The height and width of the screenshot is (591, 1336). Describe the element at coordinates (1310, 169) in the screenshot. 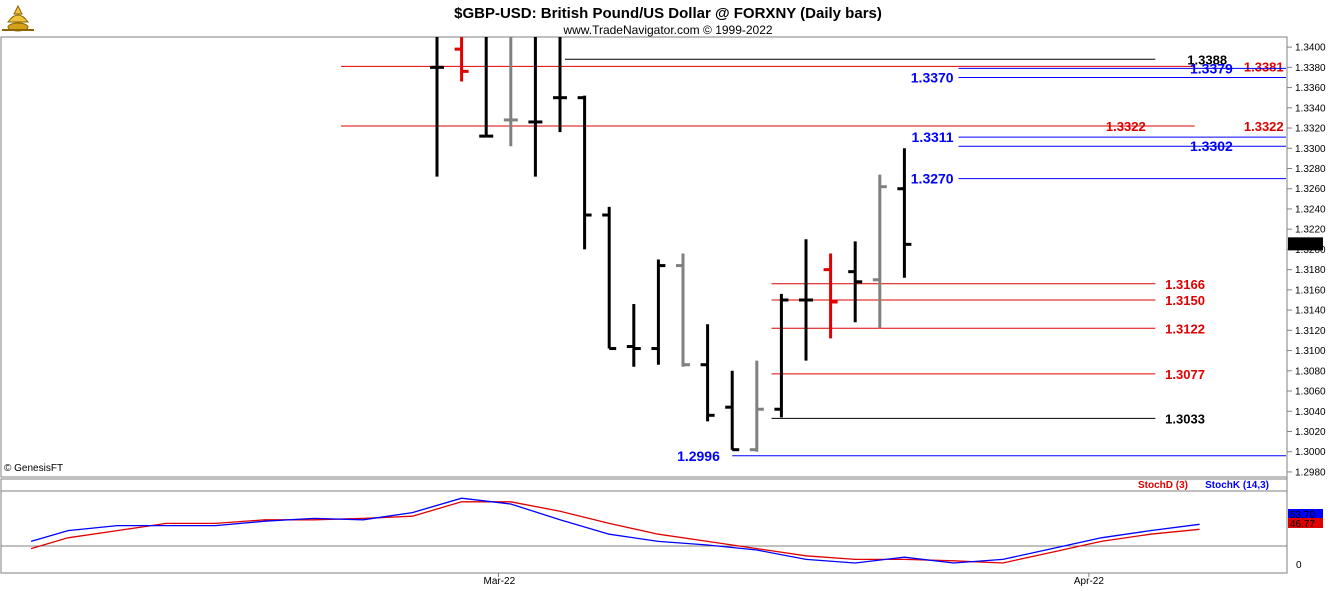

I see `price-tick-label: 1.3280` at that location.